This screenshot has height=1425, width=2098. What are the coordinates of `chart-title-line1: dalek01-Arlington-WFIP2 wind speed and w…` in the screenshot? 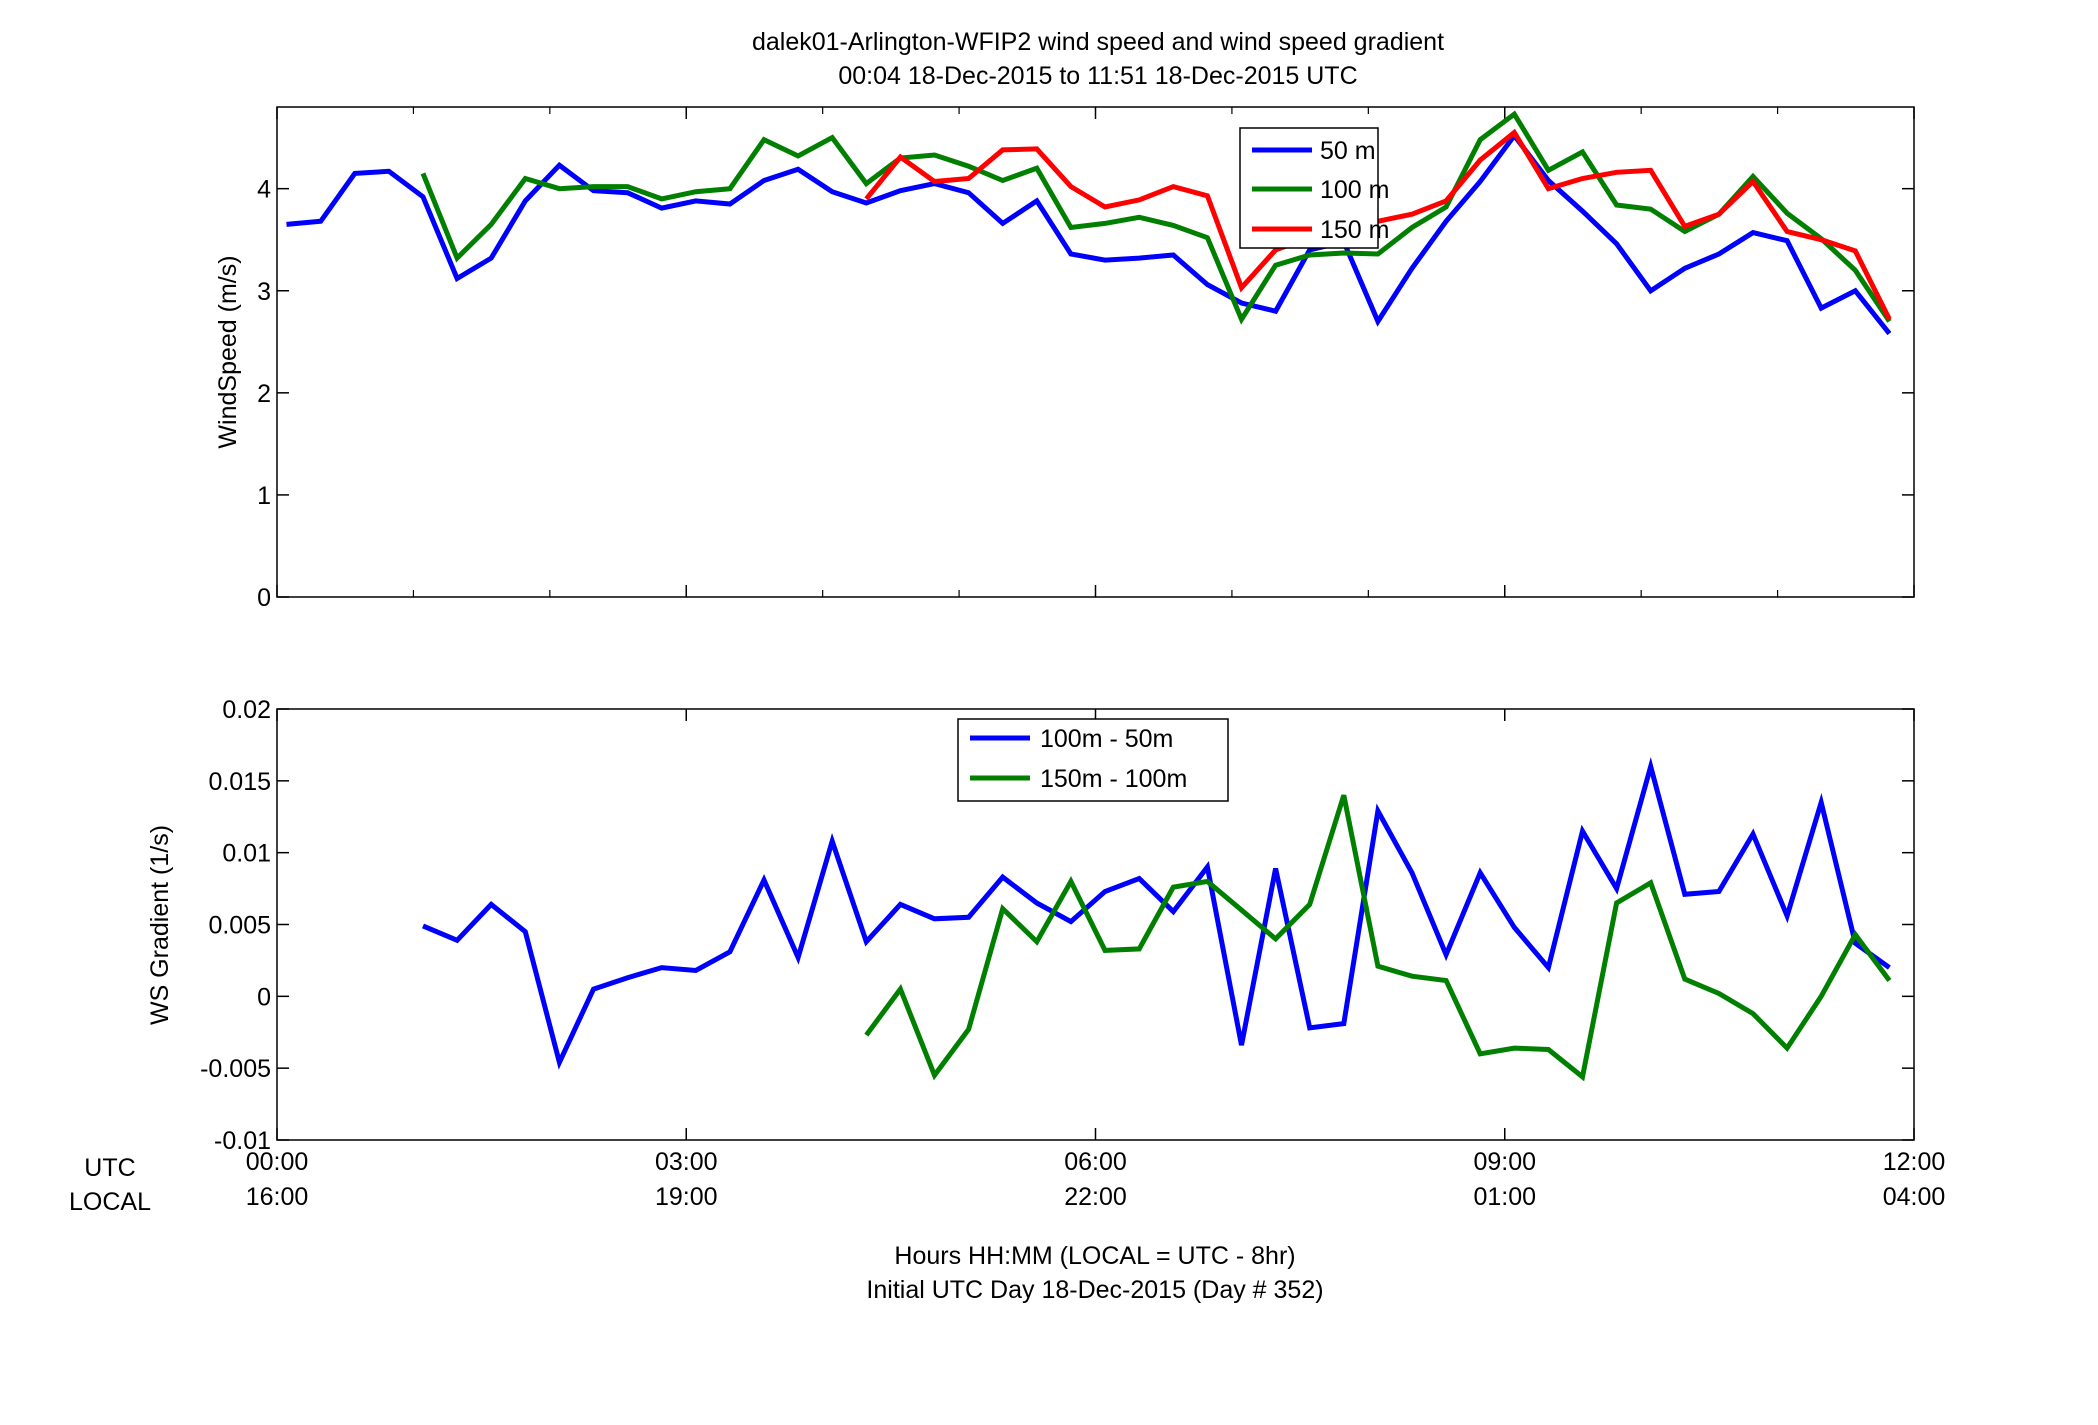 It's located at (1098, 42).